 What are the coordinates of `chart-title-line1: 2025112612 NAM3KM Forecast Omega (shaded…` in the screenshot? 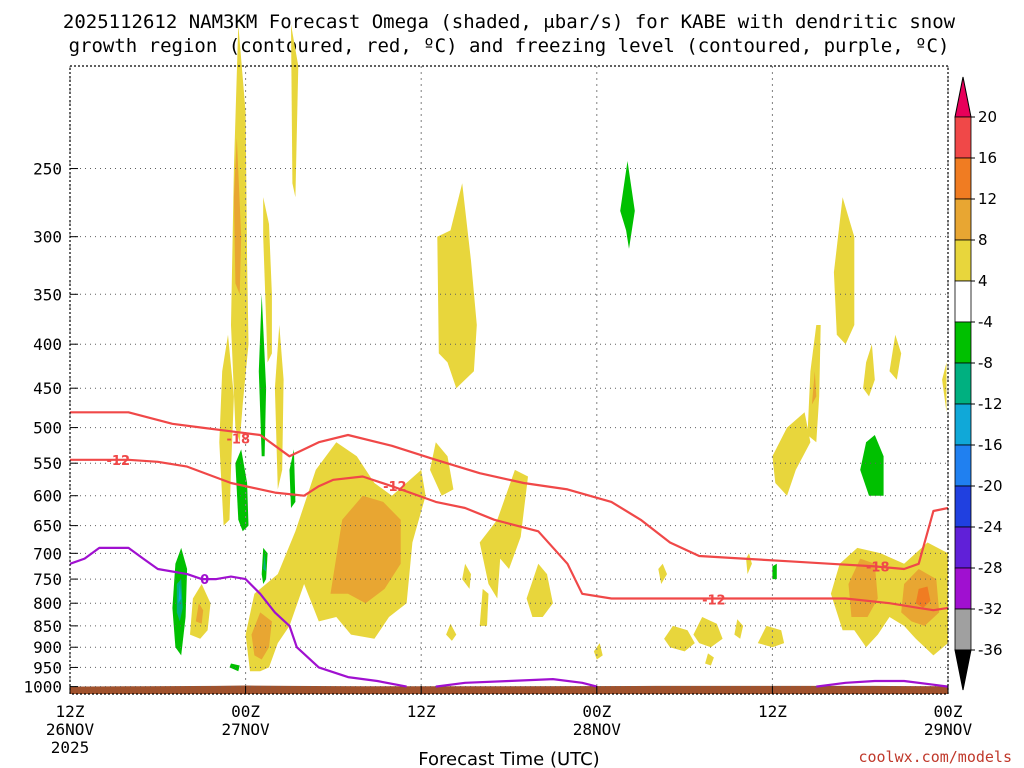 It's located at (509, 22).